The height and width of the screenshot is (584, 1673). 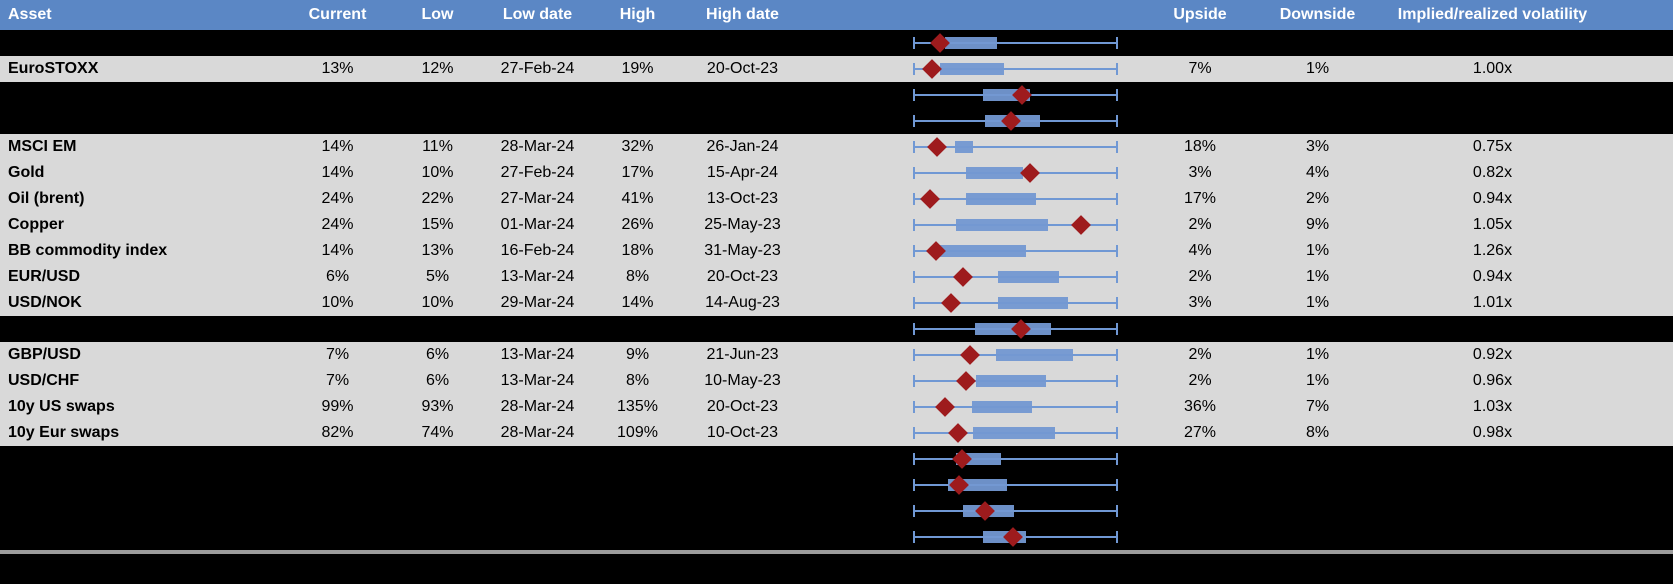 I want to click on upside-cell: 17%, so click(x=1200, y=198).